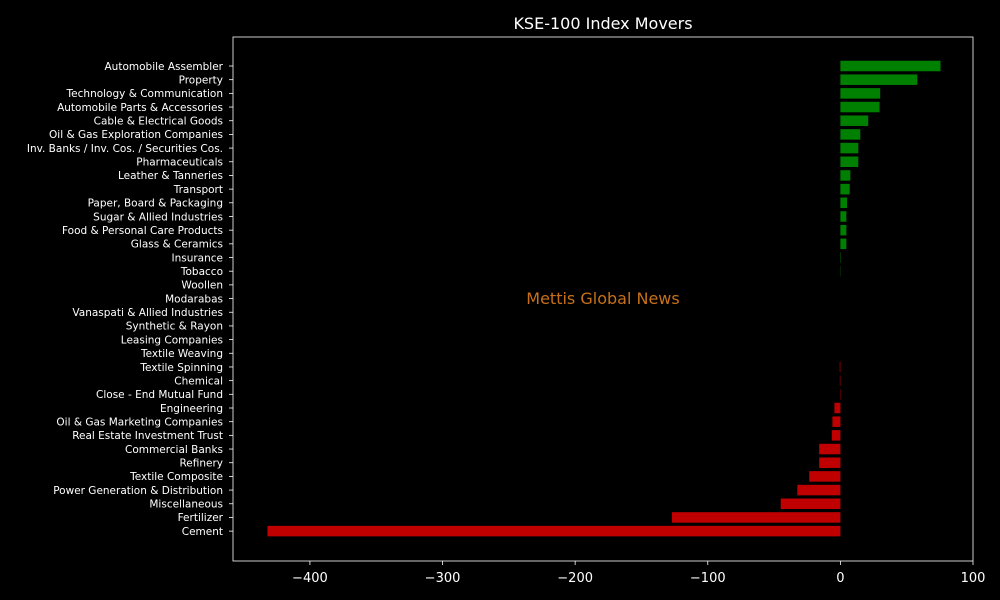  What do you see at coordinates (170, 176) in the screenshot?
I see `category-label: Leather & Tanneries` at bounding box center [170, 176].